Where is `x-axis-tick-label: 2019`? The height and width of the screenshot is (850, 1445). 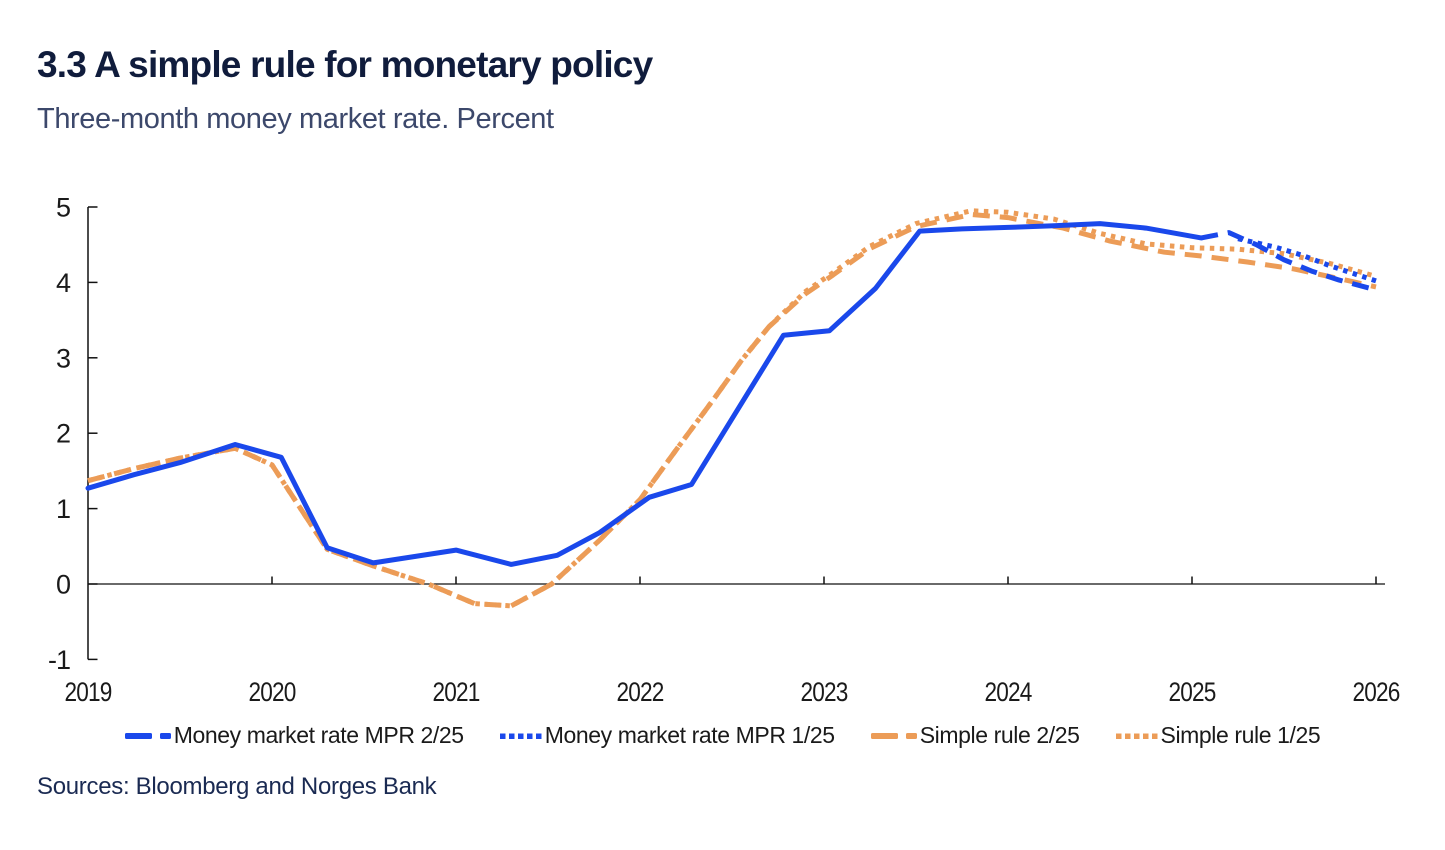 x-axis-tick-label: 2019 is located at coordinates (88, 692).